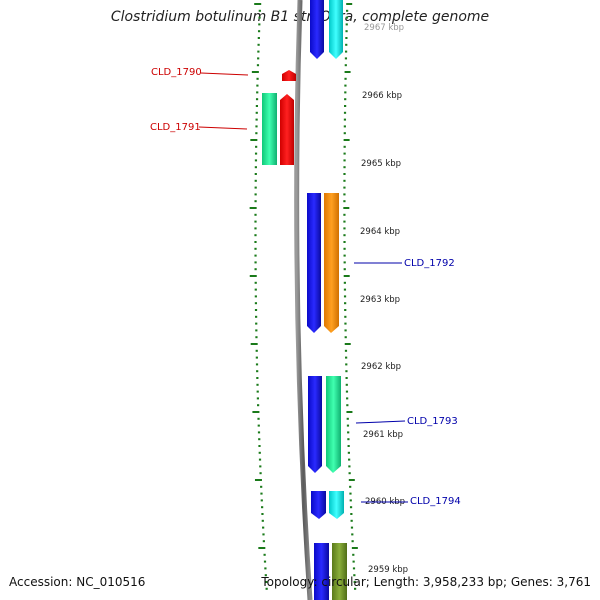  What do you see at coordinates (77, 582) in the screenshot?
I see `accession-label: Accession: NC_010516` at bounding box center [77, 582].